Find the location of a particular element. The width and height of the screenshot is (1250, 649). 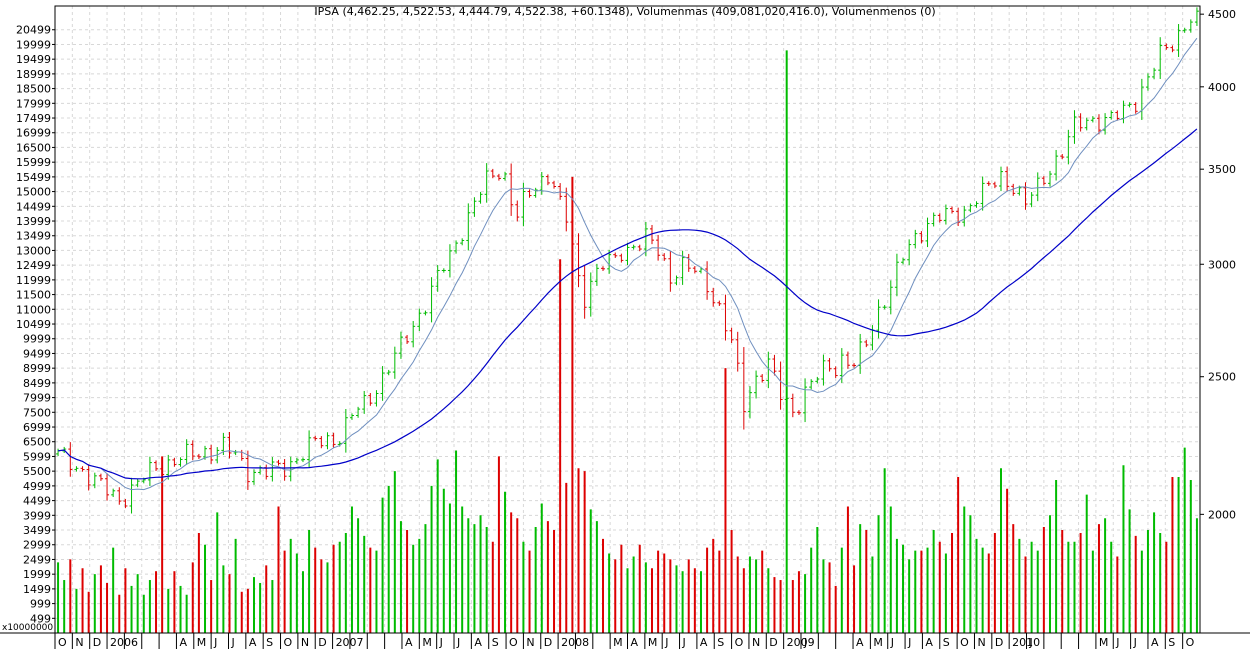

volume-axis-label: 17999 is located at coordinates (33, 103).